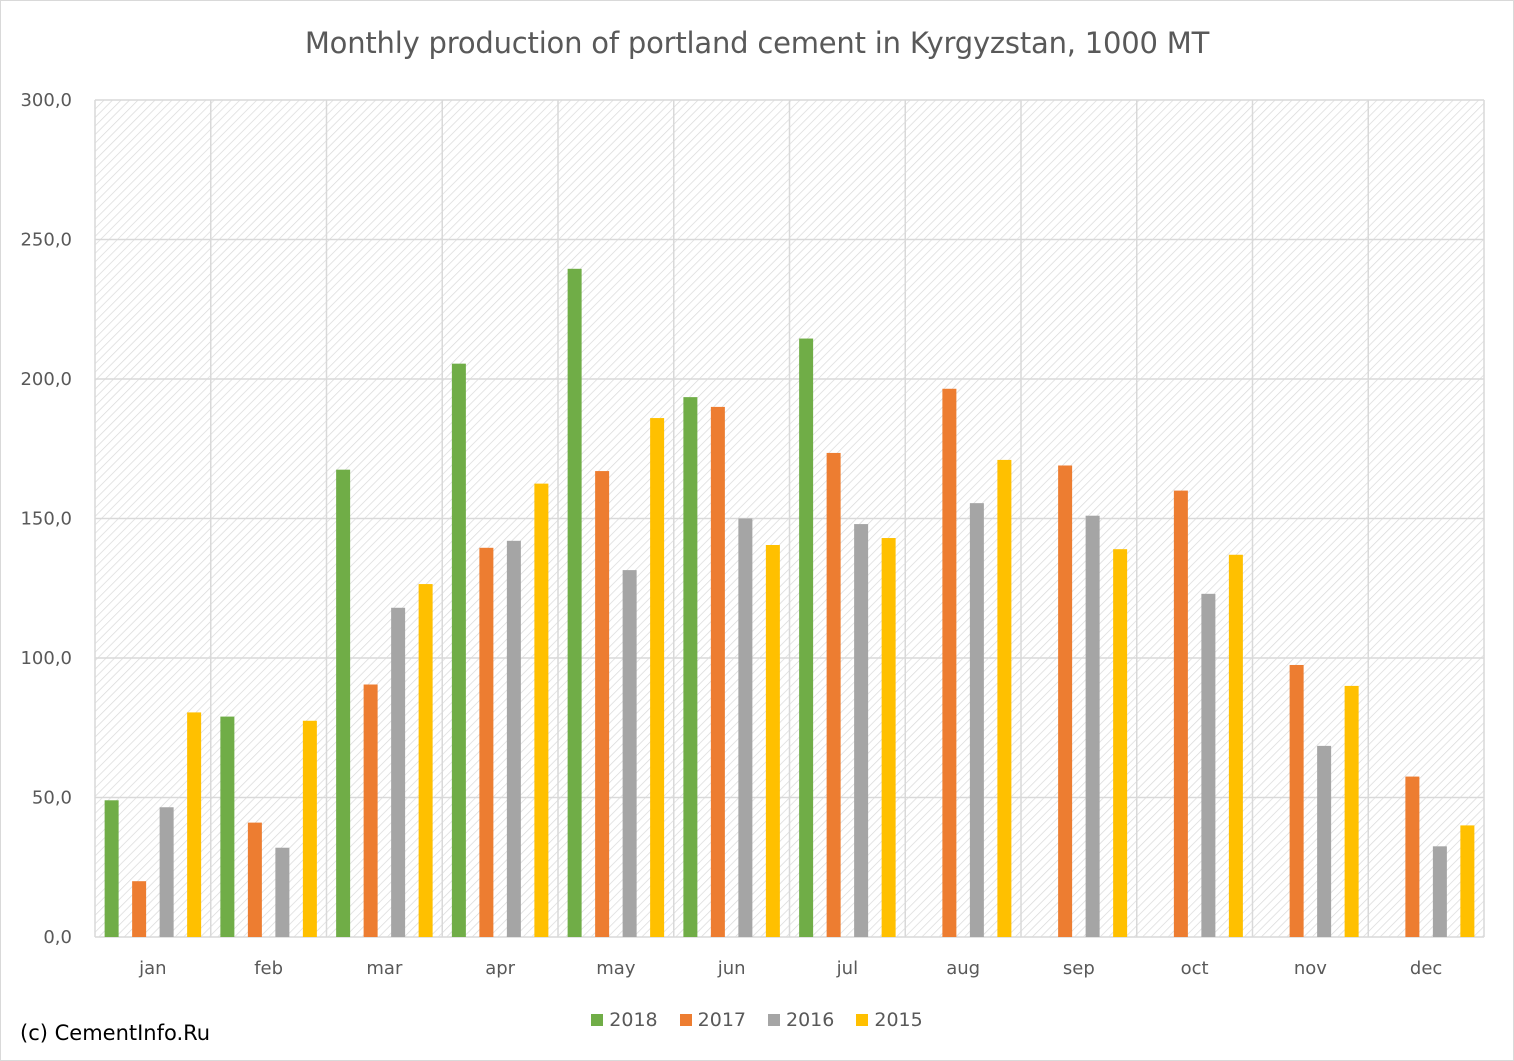  What do you see at coordinates (46, 100) in the screenshot?
I see `y-tick-label: 300,0` at bounding box center [46, 100].